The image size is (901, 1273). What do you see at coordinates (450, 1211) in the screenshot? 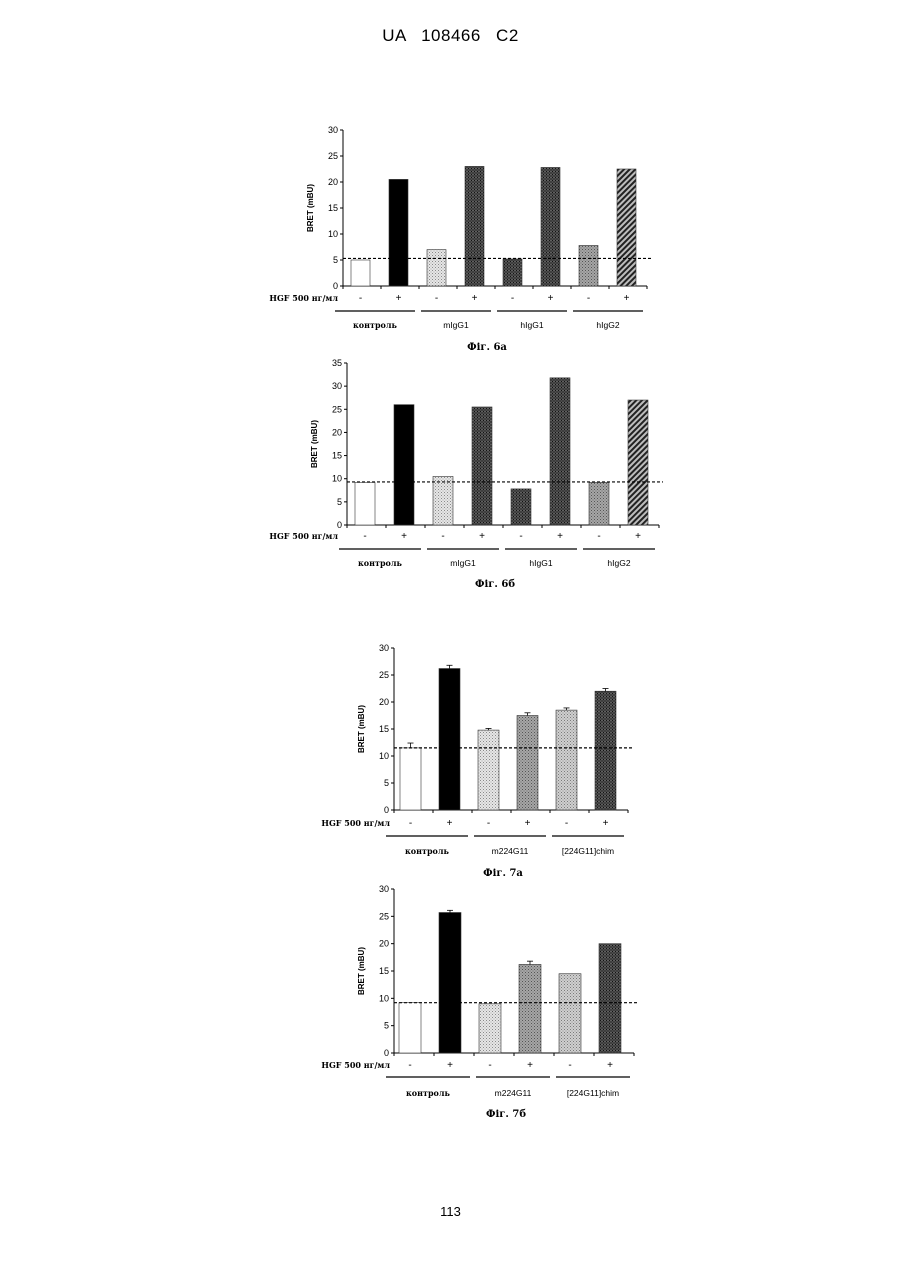
I see `page-number: 113` at bounding box center [450, 1211].